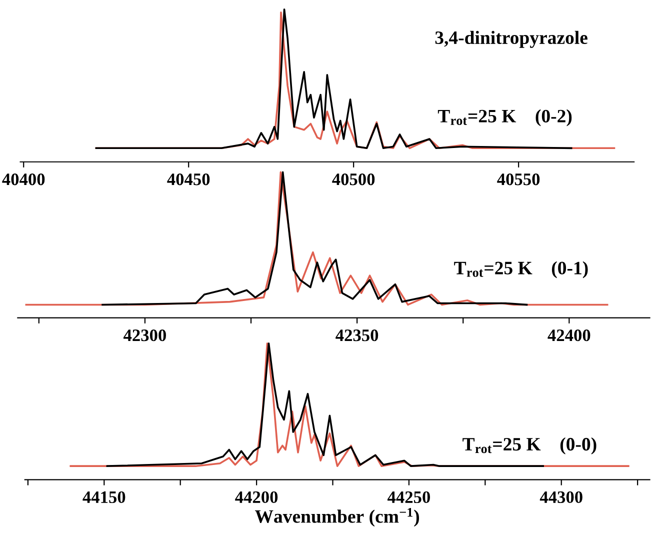 This screenshot has width=655, height=536. What do you see at coordinates (511, 39) in the screenshot?
I see `text: 3,4-dinitropyrazole` at bounding box center [511, 39].